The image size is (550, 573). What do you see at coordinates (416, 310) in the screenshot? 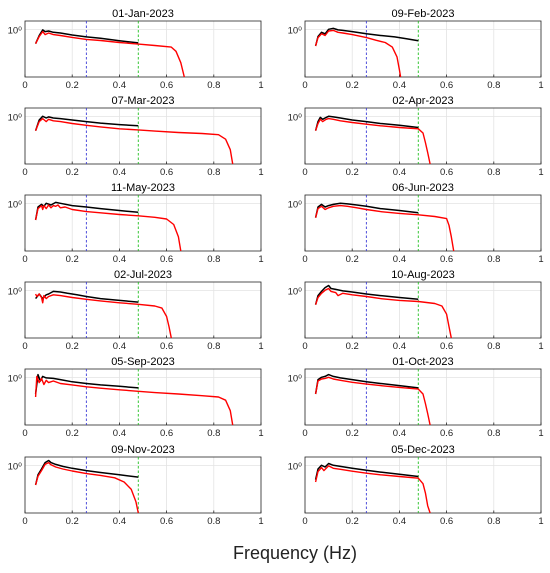
I see `panel-7: 0 0.2 0.4 0.6 0.8 1 10⁰ 10-Aug-2023` at bounding box center [416, 310].